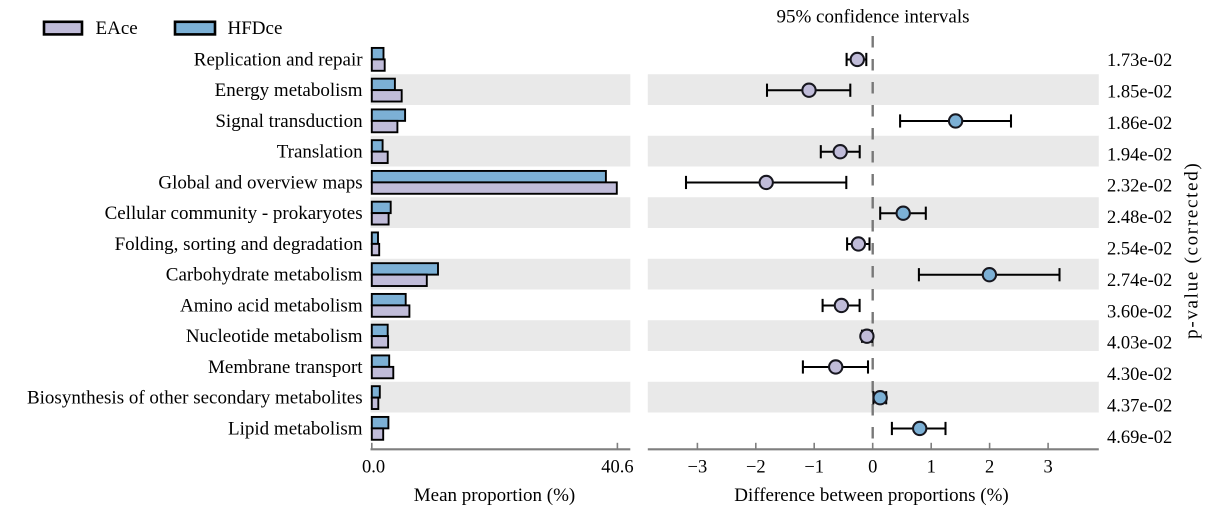 The image size is (1223, 519). What do you see at coordinates (289, 121) in the screenshot?
I see `svg-text: Signal transduction` at bounding box center [289, 121].